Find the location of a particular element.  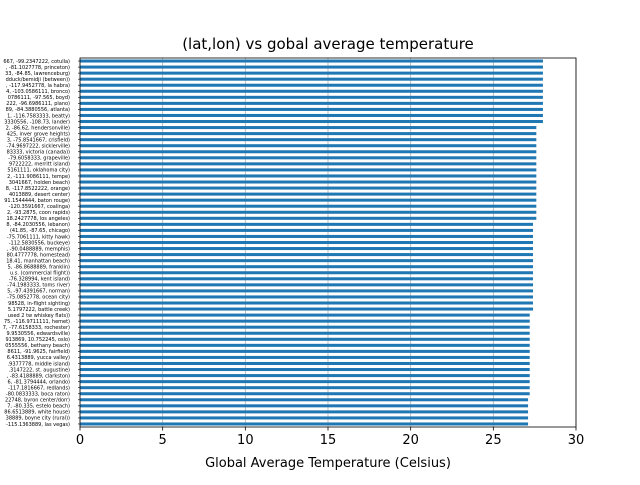

y-tick-label: 5, -86.8688889, franklin) is located at coordinates (39, 267).